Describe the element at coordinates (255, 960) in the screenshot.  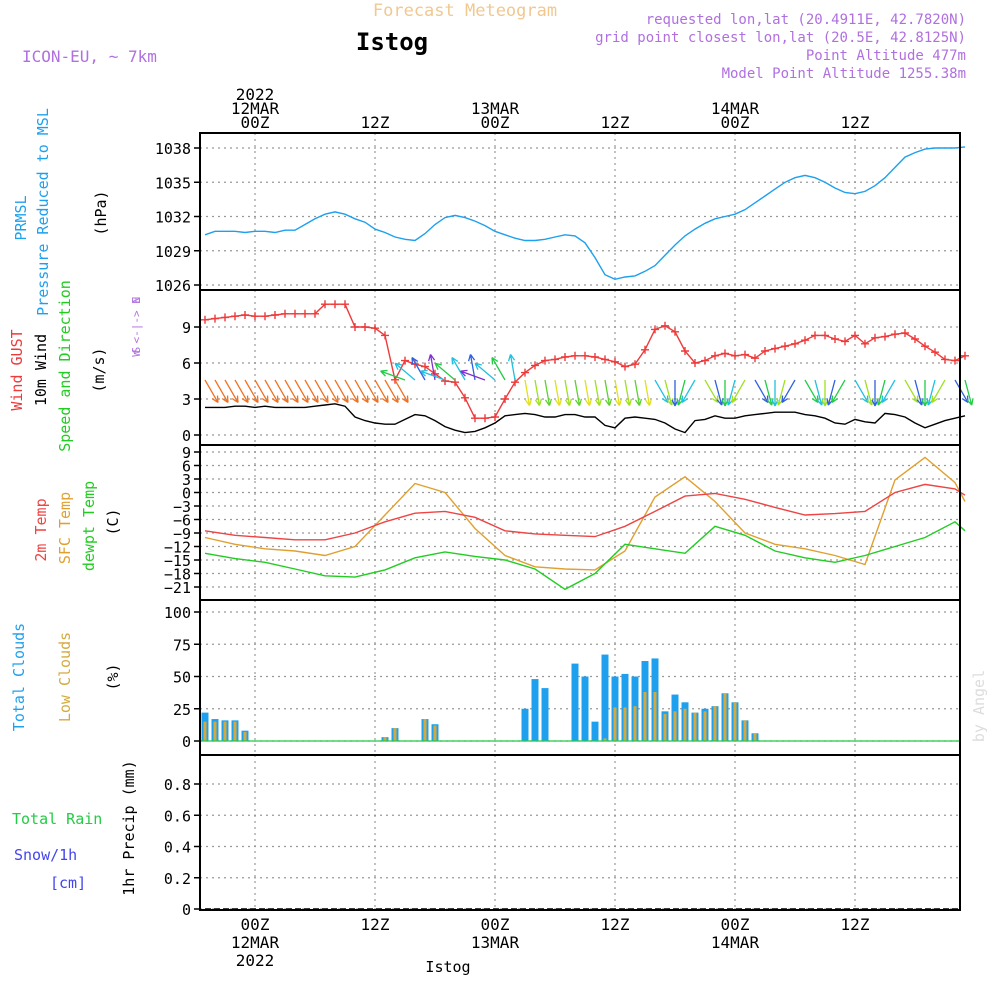
I see `bottom-axis-label: 2022` at that location.